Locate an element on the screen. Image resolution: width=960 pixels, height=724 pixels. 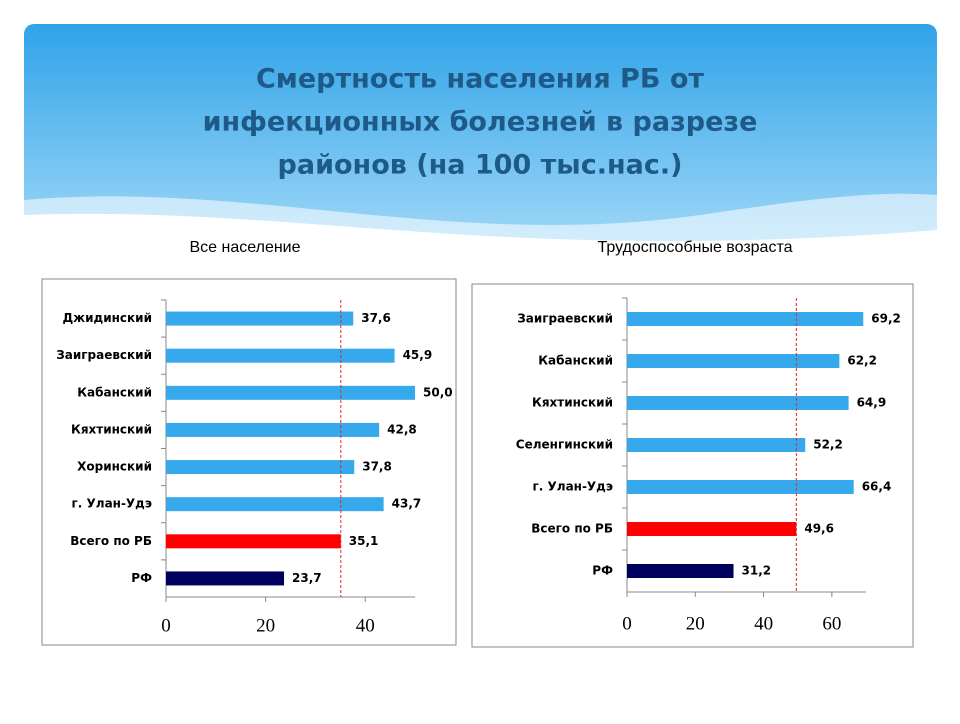
slide-title: инфекционных болезней в разрезе is located at coordinates (480, 122).